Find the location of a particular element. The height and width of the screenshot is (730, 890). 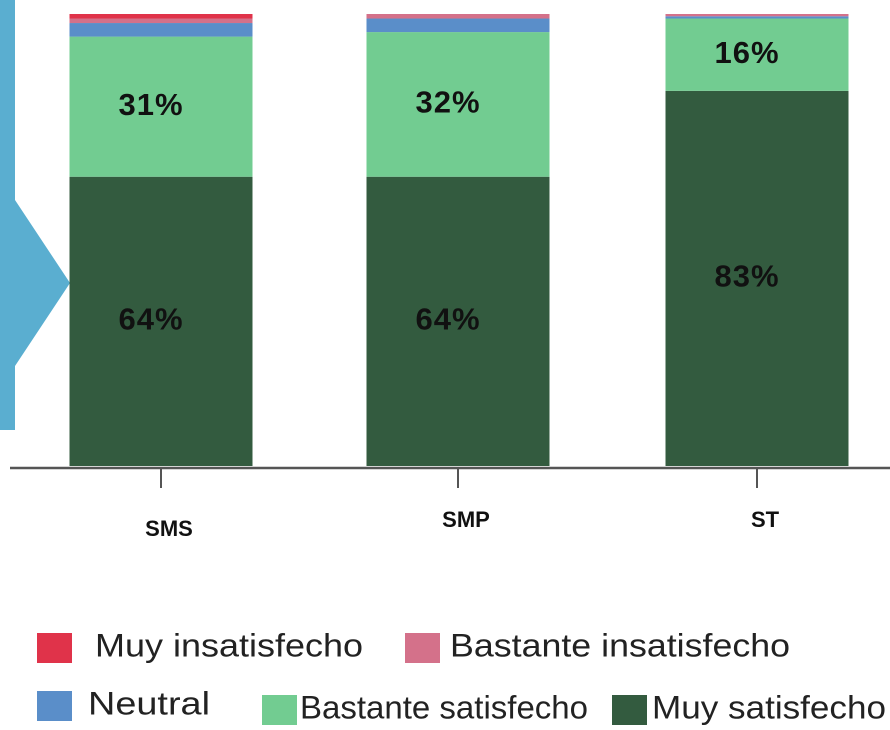

legend-label: Muy satisfecho is located at coordinates (769, 707).